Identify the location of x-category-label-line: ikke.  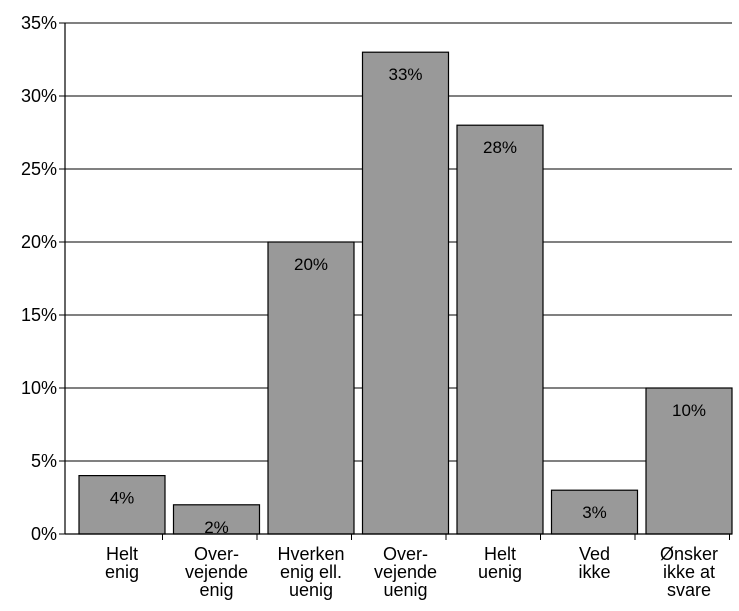
(594, 572).